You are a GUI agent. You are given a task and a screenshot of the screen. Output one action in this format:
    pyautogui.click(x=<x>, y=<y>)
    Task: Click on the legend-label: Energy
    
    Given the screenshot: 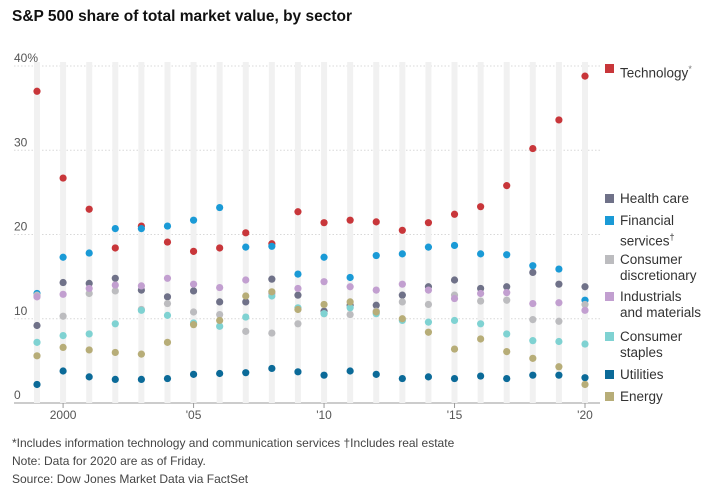 What is the action you would take?
    pyautogui.click(x=641, y=396)
    